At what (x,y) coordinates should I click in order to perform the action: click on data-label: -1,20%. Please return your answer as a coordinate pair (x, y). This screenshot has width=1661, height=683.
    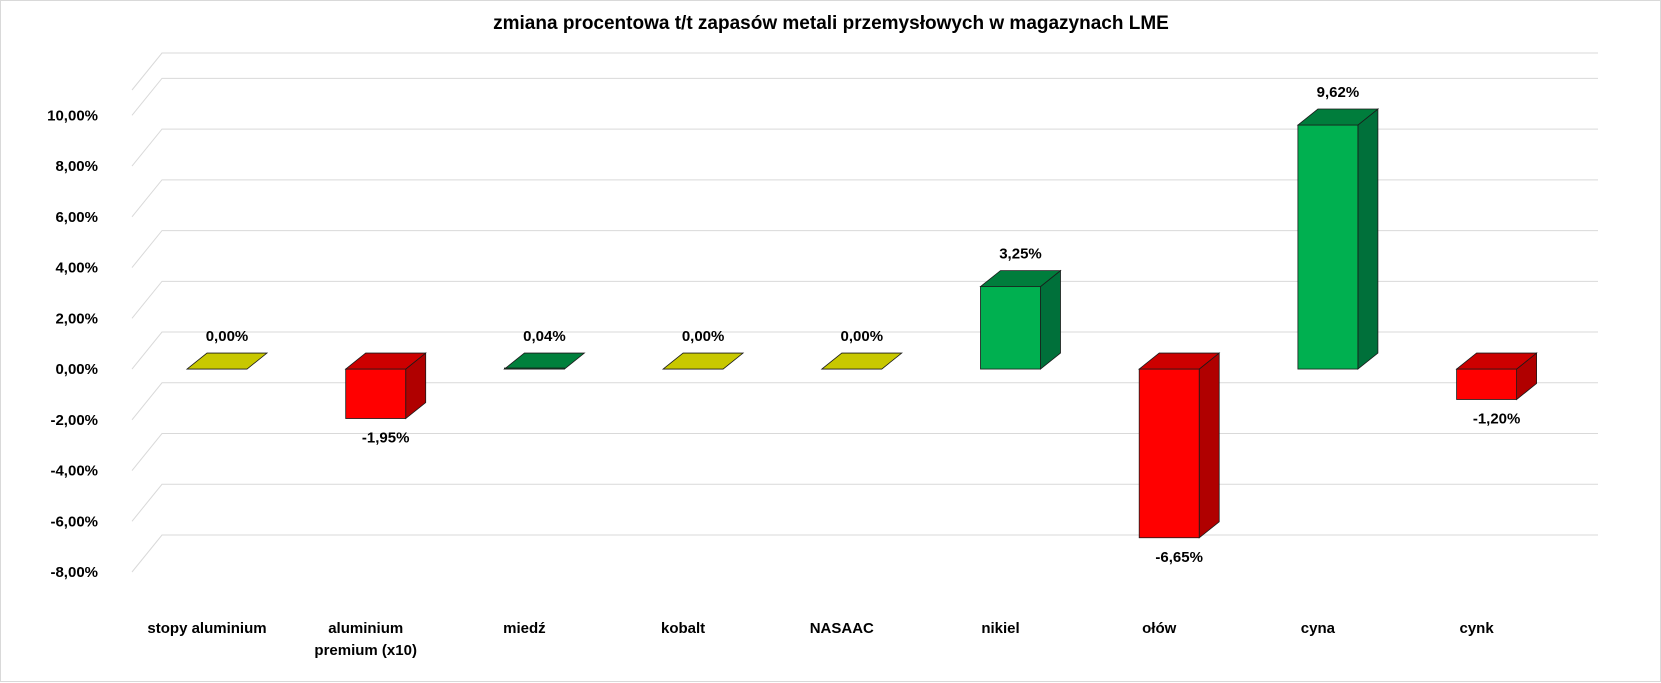
    Looking at the image, I should click on (1497, 418).